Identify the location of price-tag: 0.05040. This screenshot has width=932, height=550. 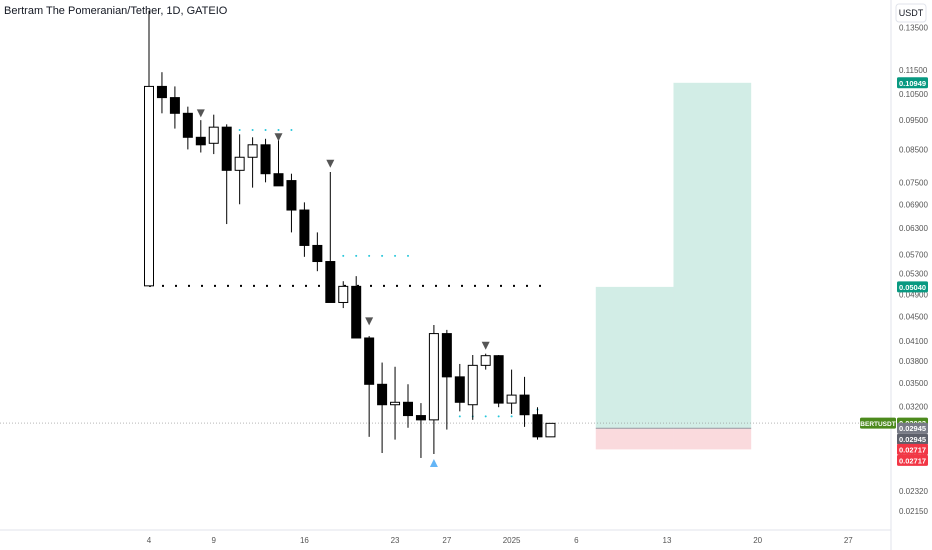
(912, 286).